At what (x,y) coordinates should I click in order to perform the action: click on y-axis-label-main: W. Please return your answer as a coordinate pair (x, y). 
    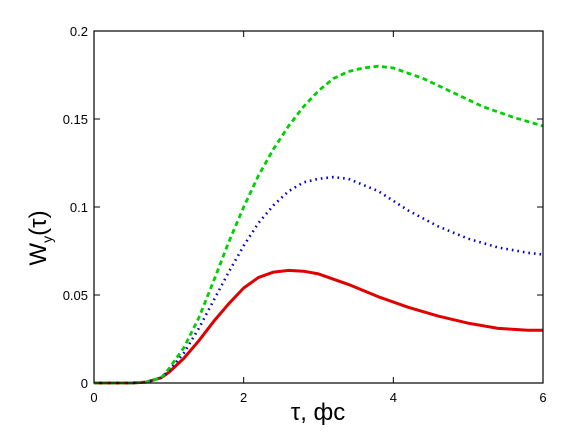
    Looking at the image, I should click on (38, 254).